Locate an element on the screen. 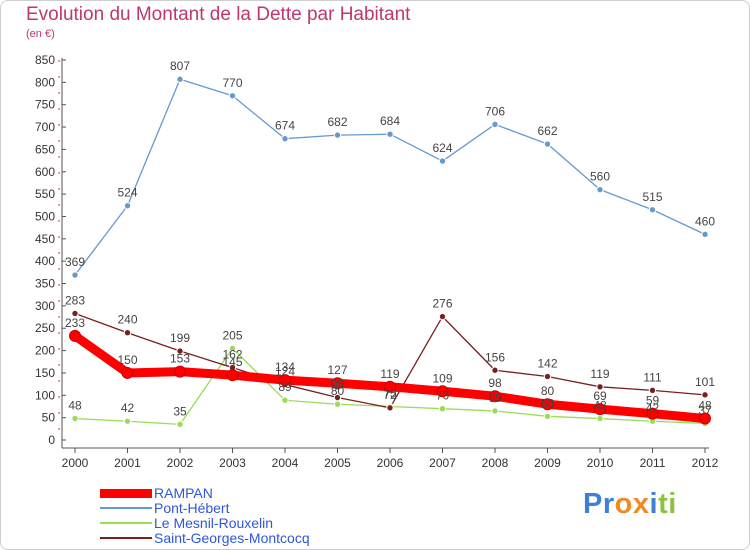 The image size is (750, 550). legend-item-le-mesnil-rouxelin: Le Mesnil-Rouxelin is located at coordinates (186, 523).